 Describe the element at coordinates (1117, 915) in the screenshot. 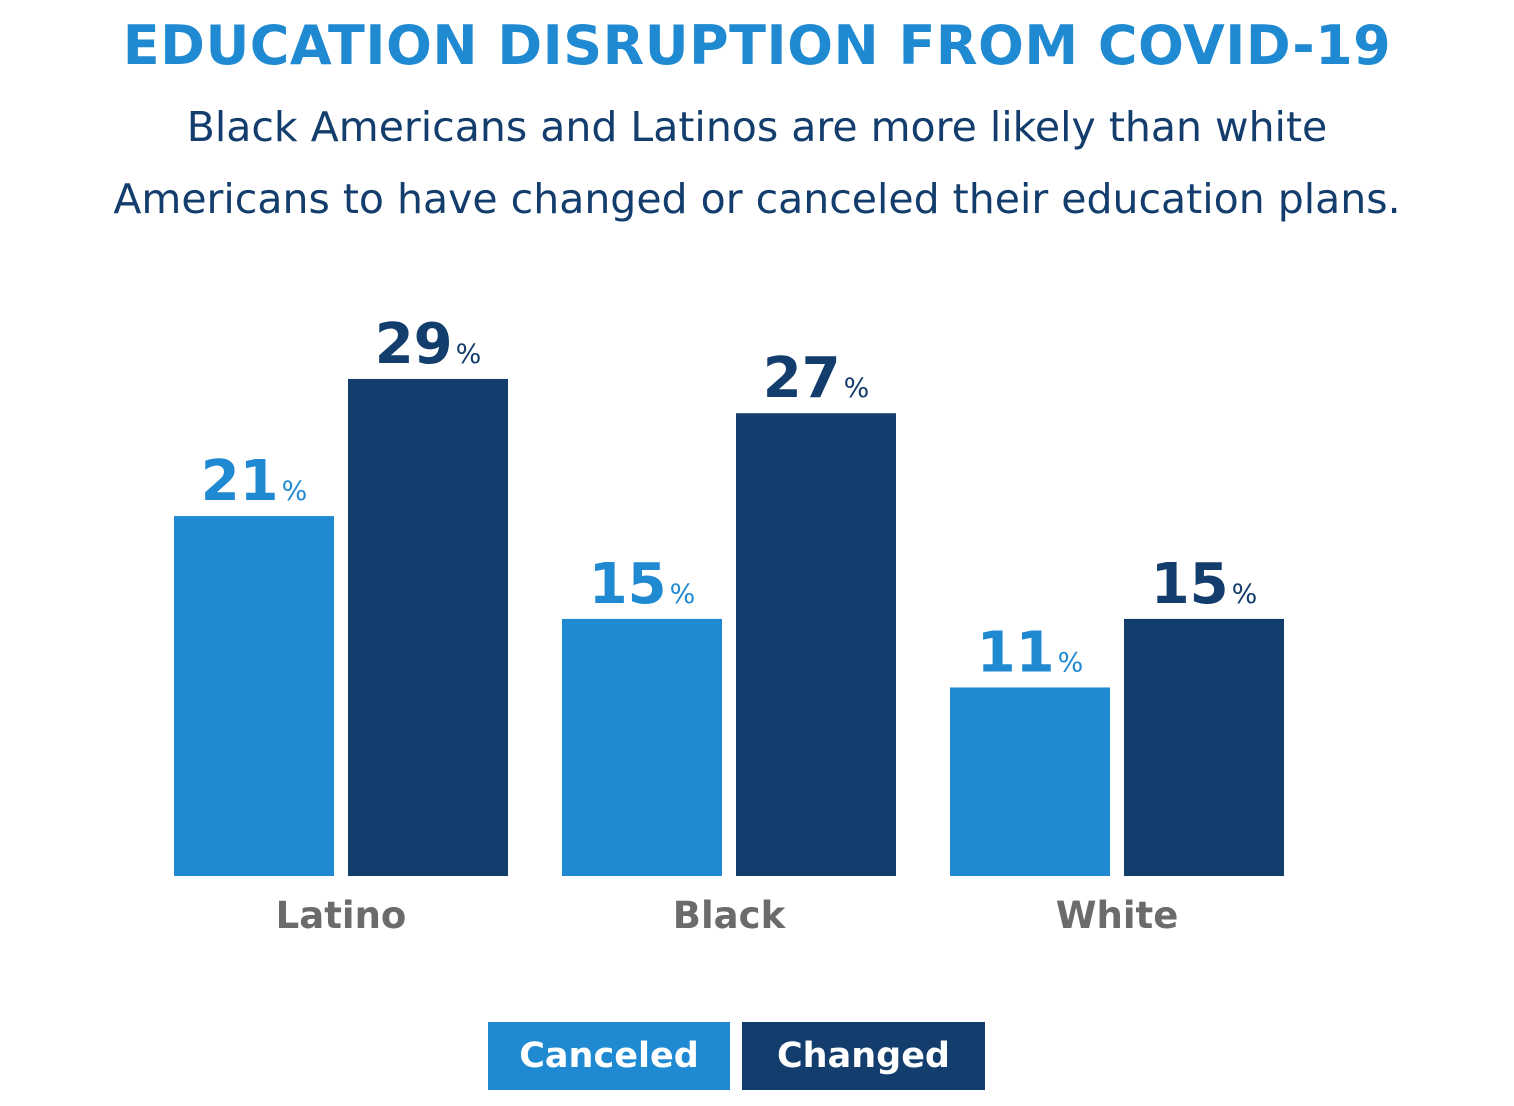

I see `category-label-white: White` at that location.